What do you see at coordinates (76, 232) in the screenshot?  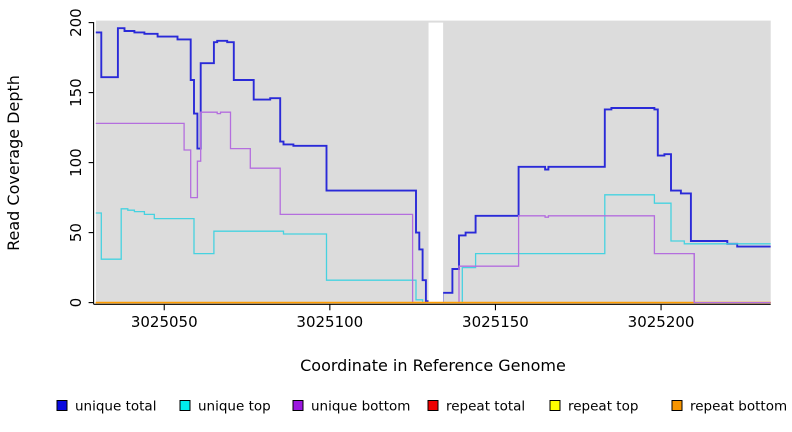 I see `y-tick-label: 50` at bounding box center [76, 232].